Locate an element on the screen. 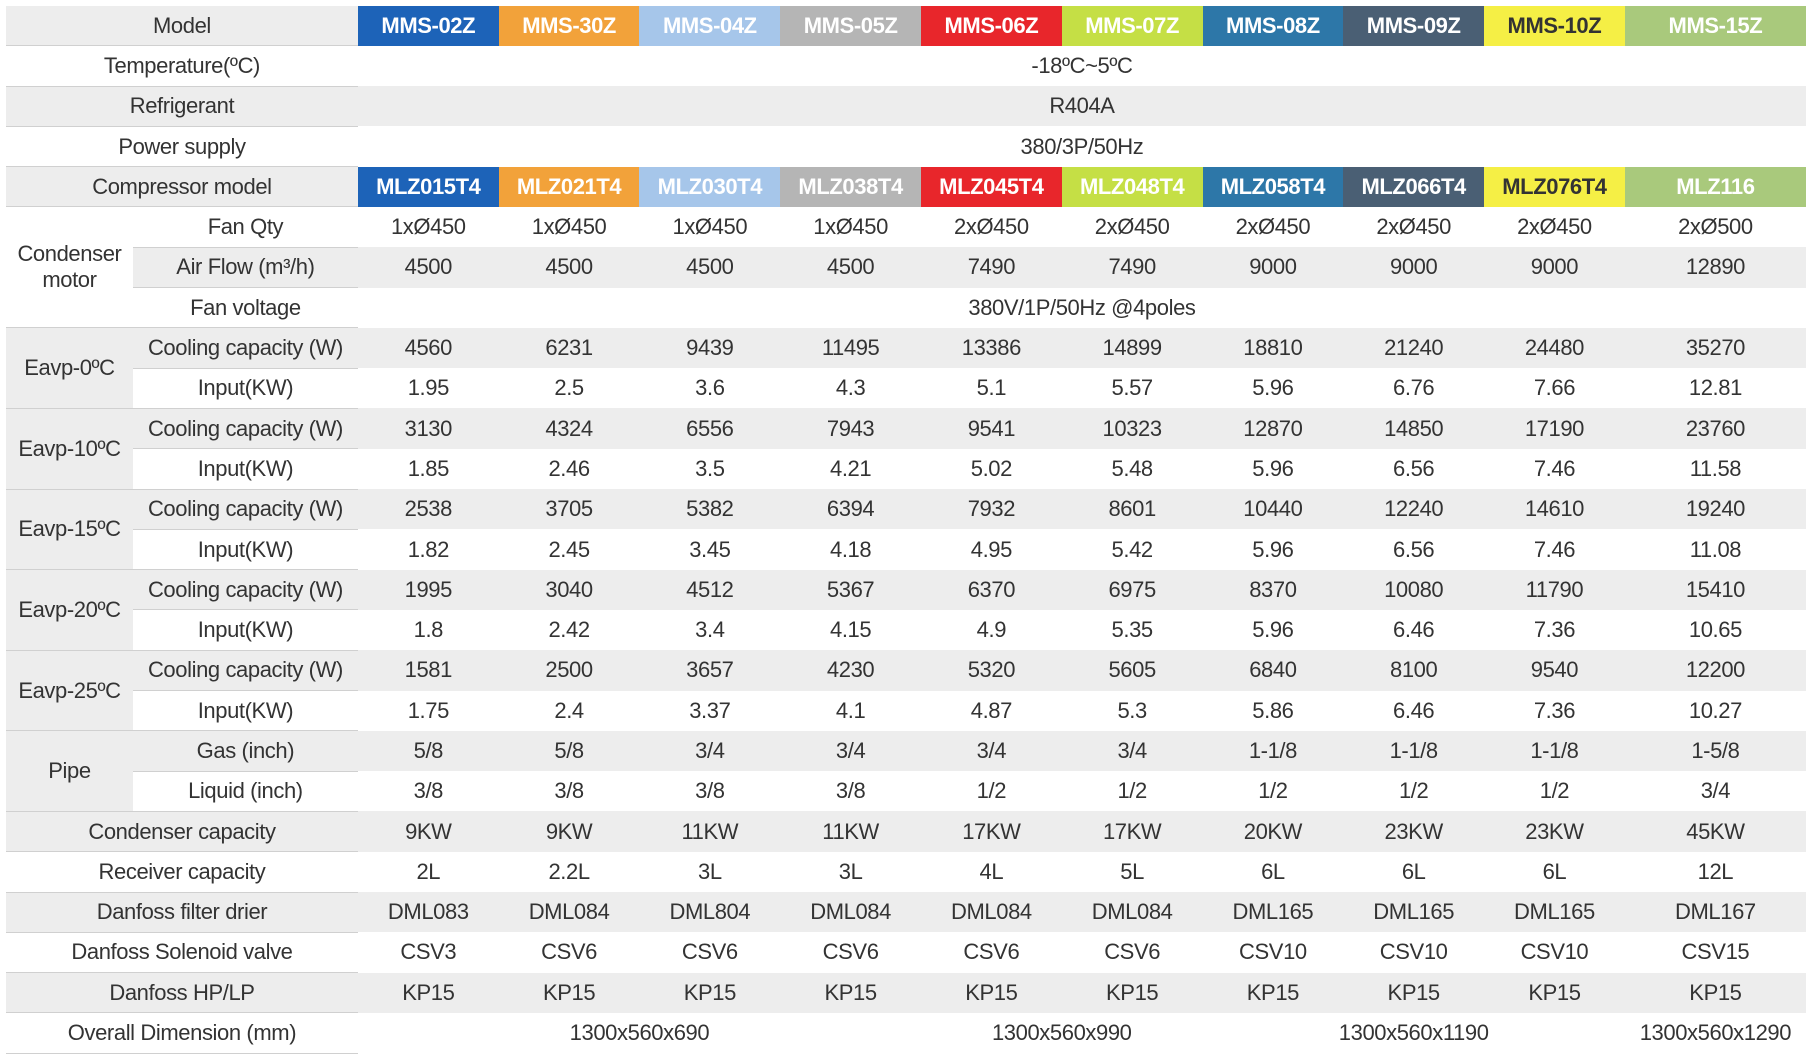  value-cell: 2.4 is located at coordinates (569, 710).